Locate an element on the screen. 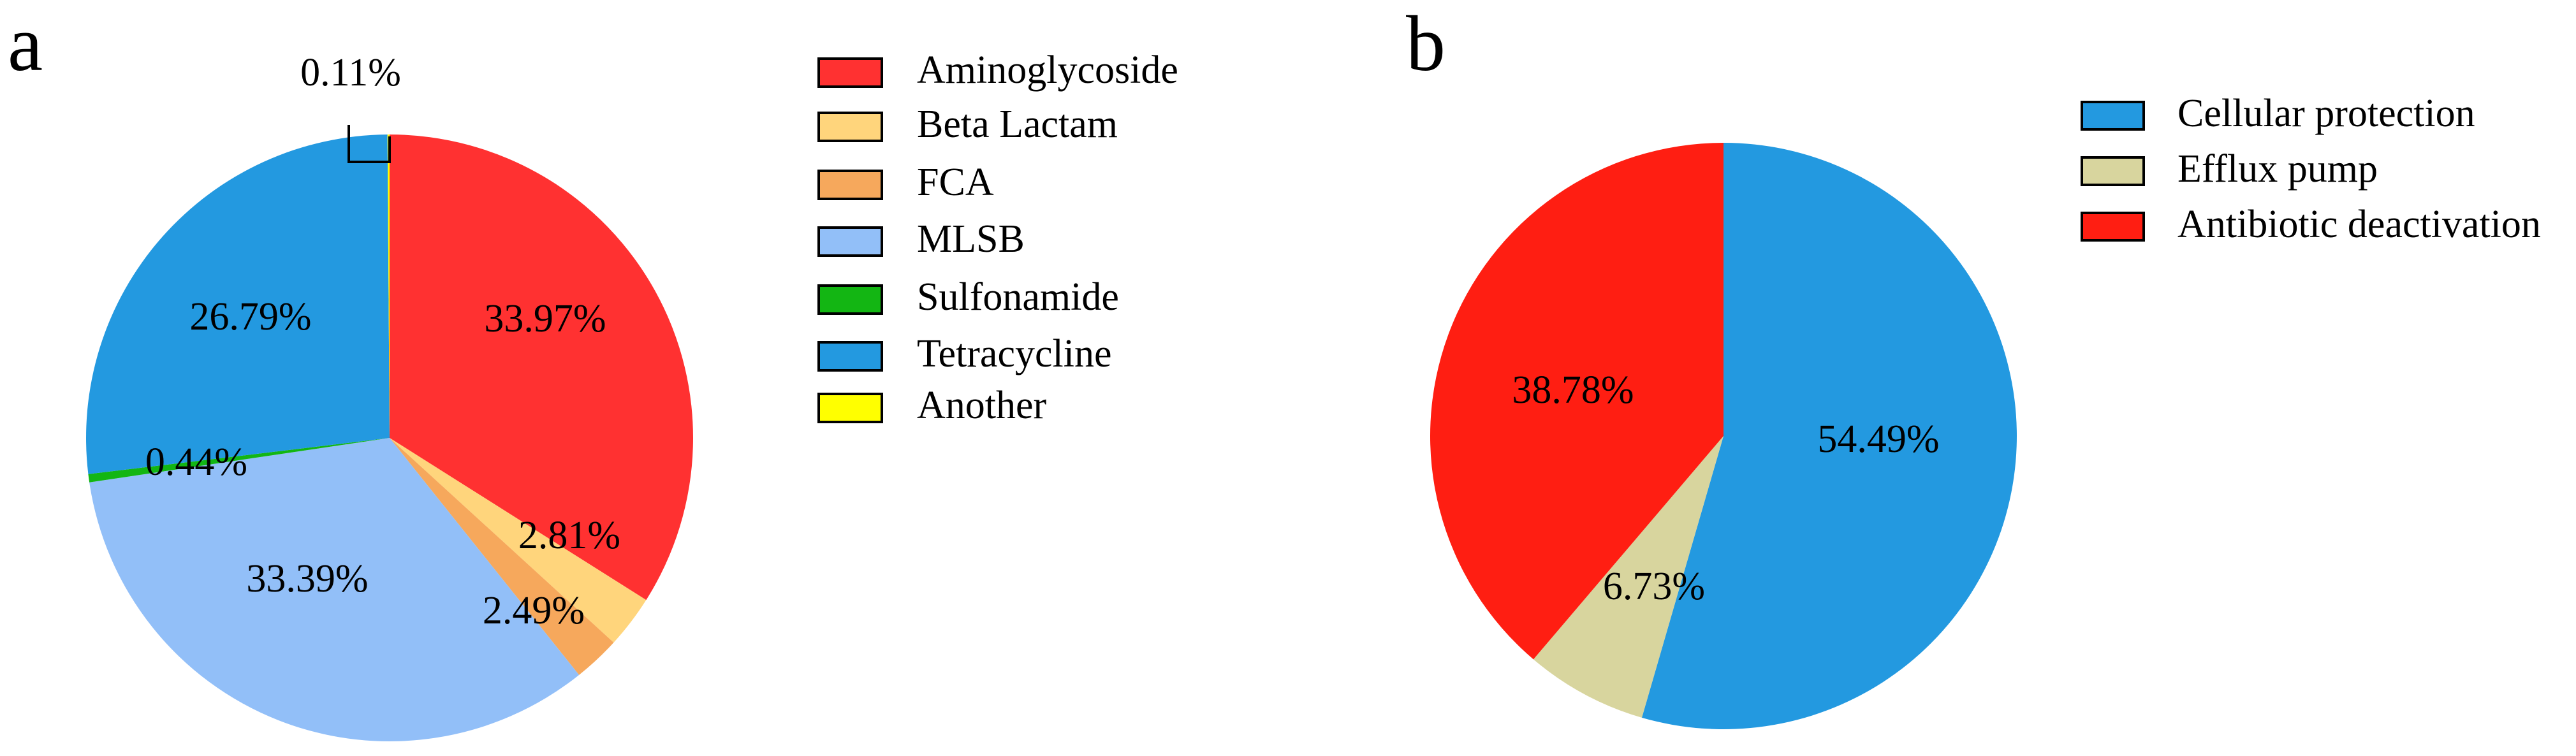  legend-swatch-efflux-pump is located at coordinates (2113, 171).